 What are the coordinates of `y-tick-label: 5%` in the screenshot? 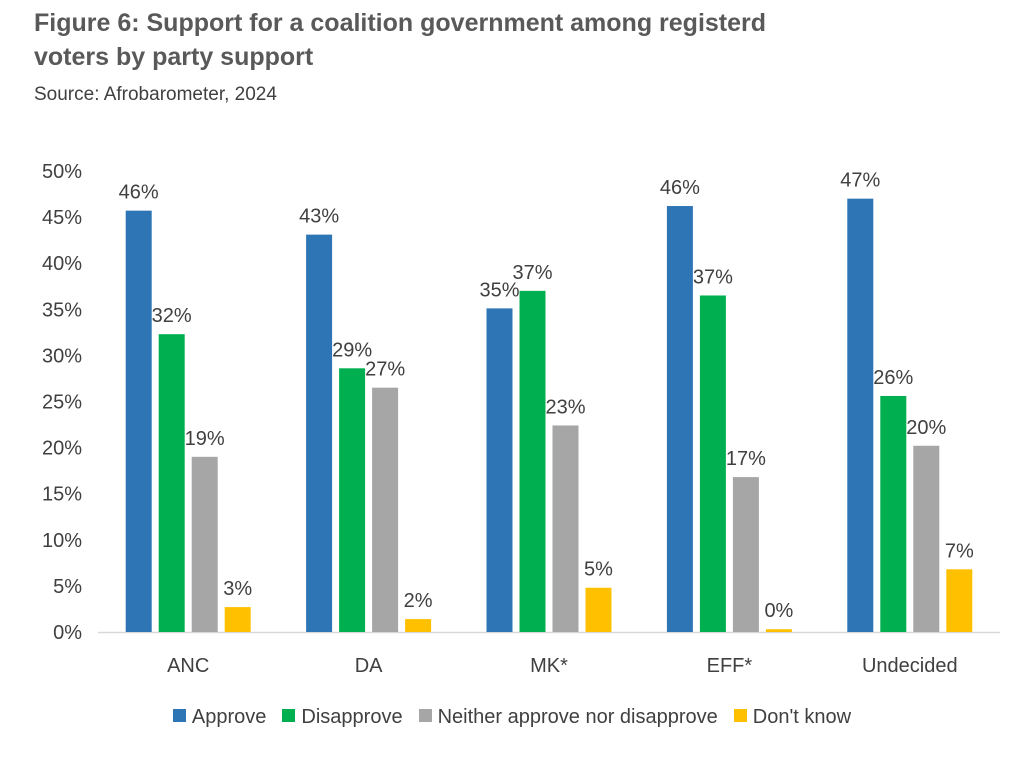 It's located at (67, 587).